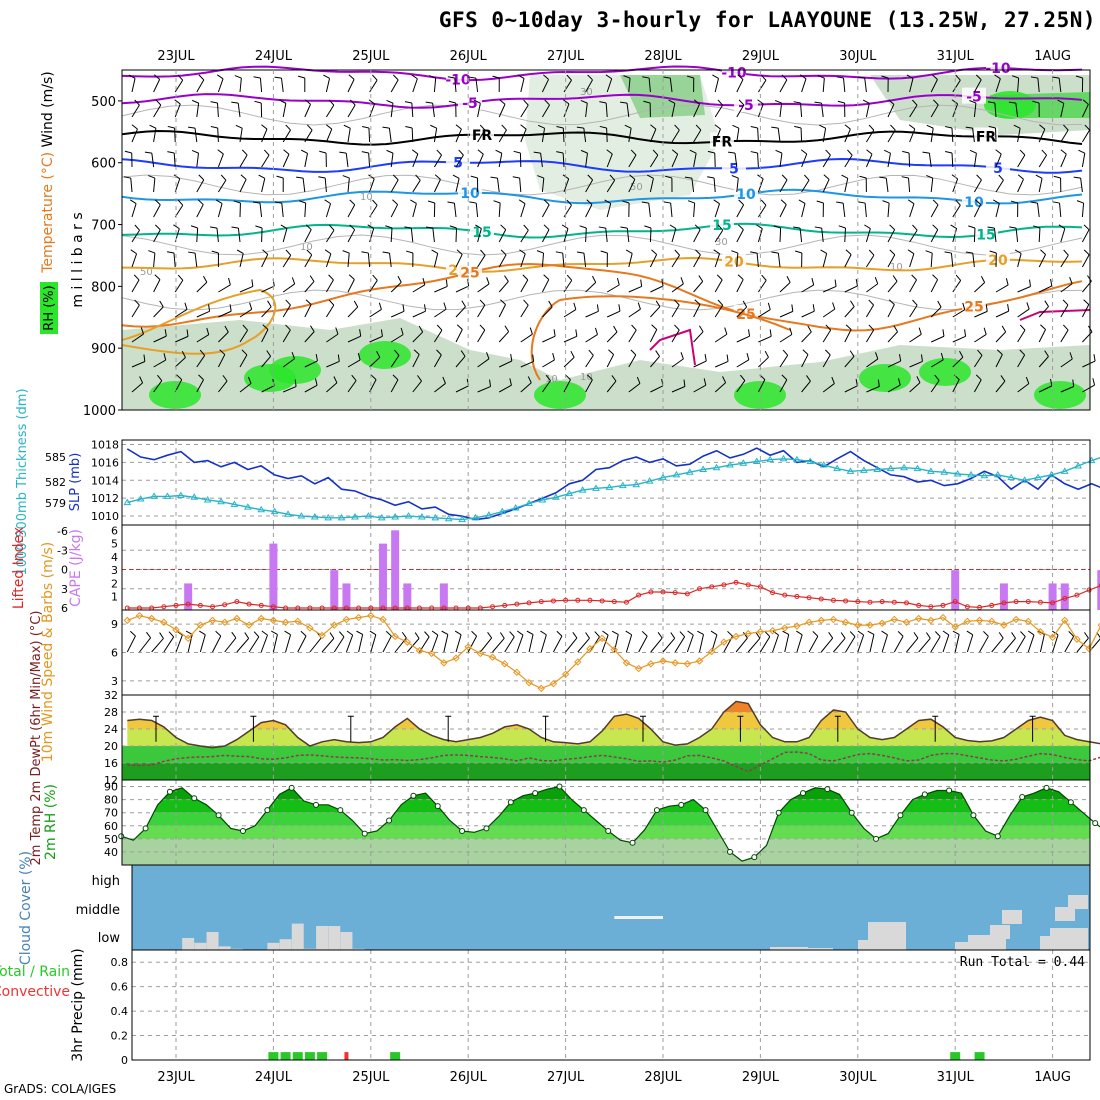 Image resolution: width=1100 pixels, height=1100 pixels. I want to click on date-label-top: 23JUL, so click(176, 56).